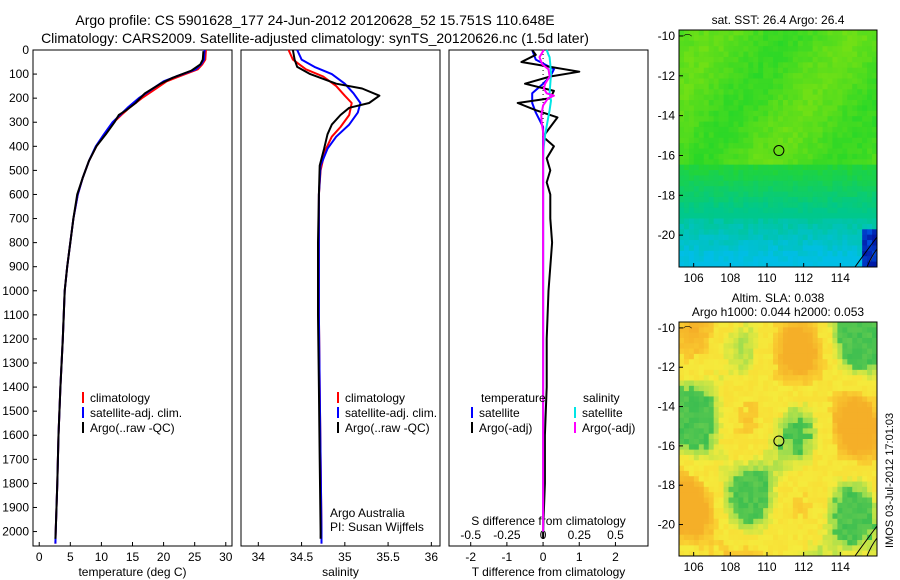 The width and height of the screenshot is (900, 580). Describe the element at coordinates (19, 170) in the screenshot. I see `depth-tick-label: 500` at that location.